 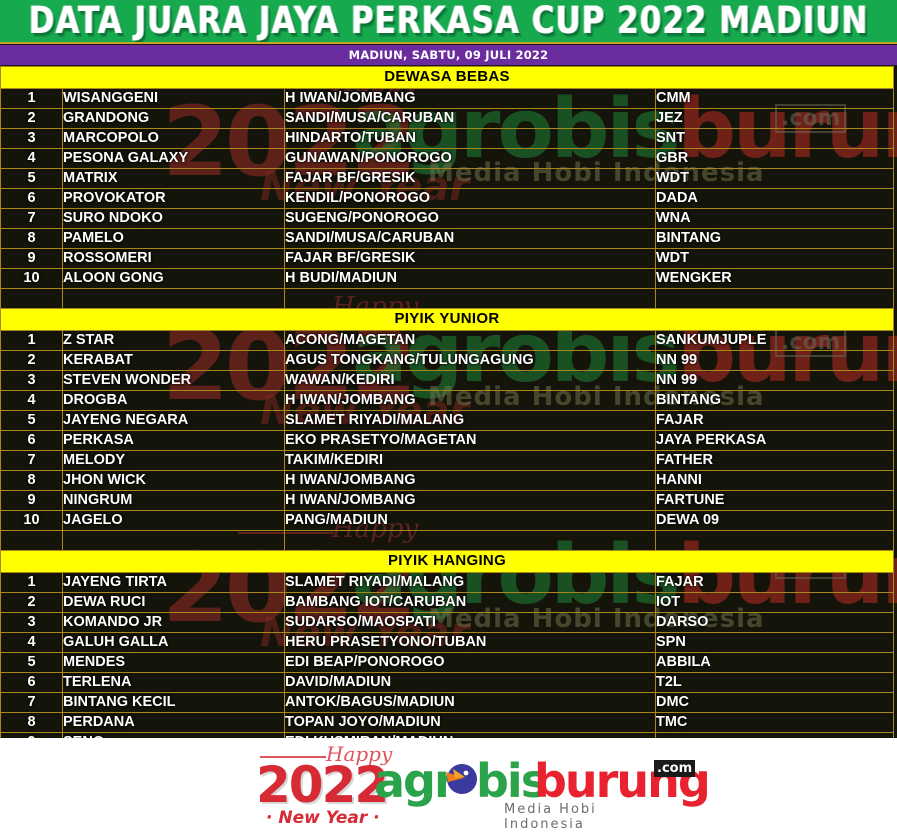 I want to click on owner-cell: KENDIL/PONOROGO, so click(x=470, y=198).